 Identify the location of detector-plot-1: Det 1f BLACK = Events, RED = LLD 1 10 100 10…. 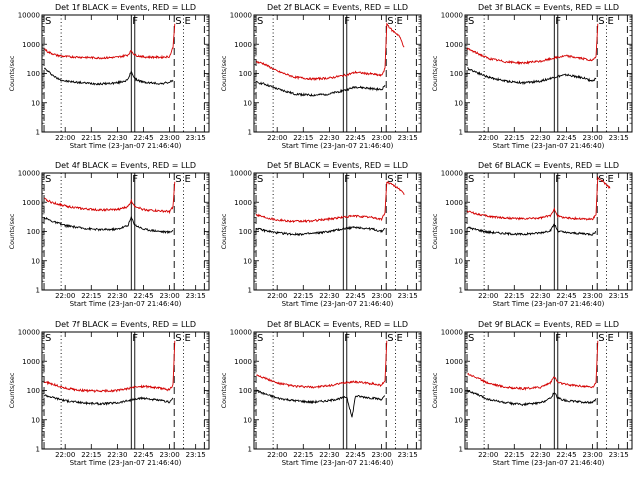
(109, 76).